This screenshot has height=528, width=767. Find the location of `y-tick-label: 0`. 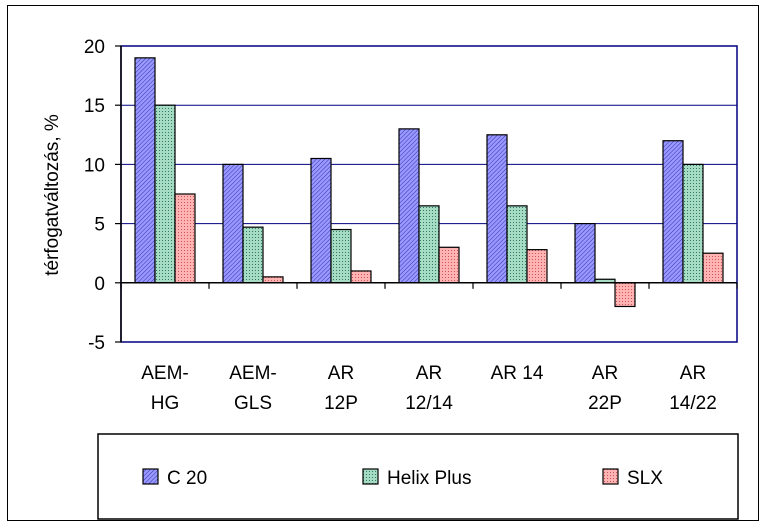

y-tick-label: 0 is located at coordinates (99, 284).